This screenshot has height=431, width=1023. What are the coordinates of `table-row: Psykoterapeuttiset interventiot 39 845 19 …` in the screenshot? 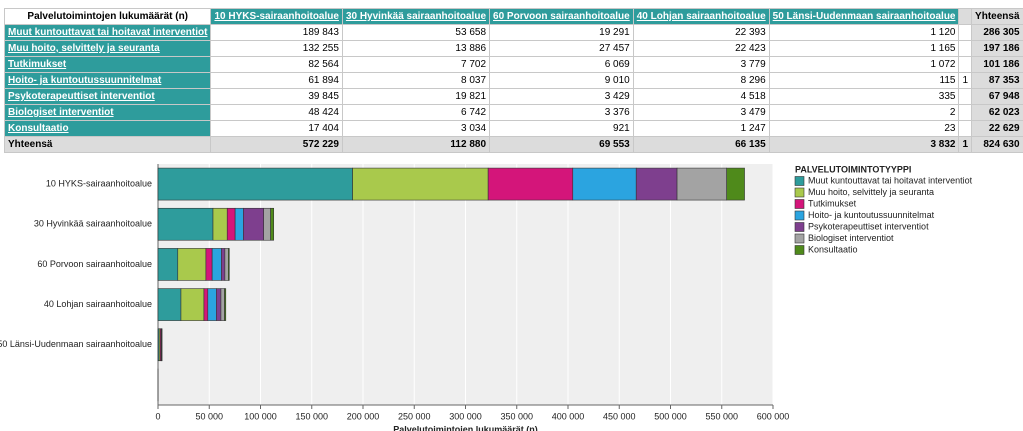 It's located at (513, 96).